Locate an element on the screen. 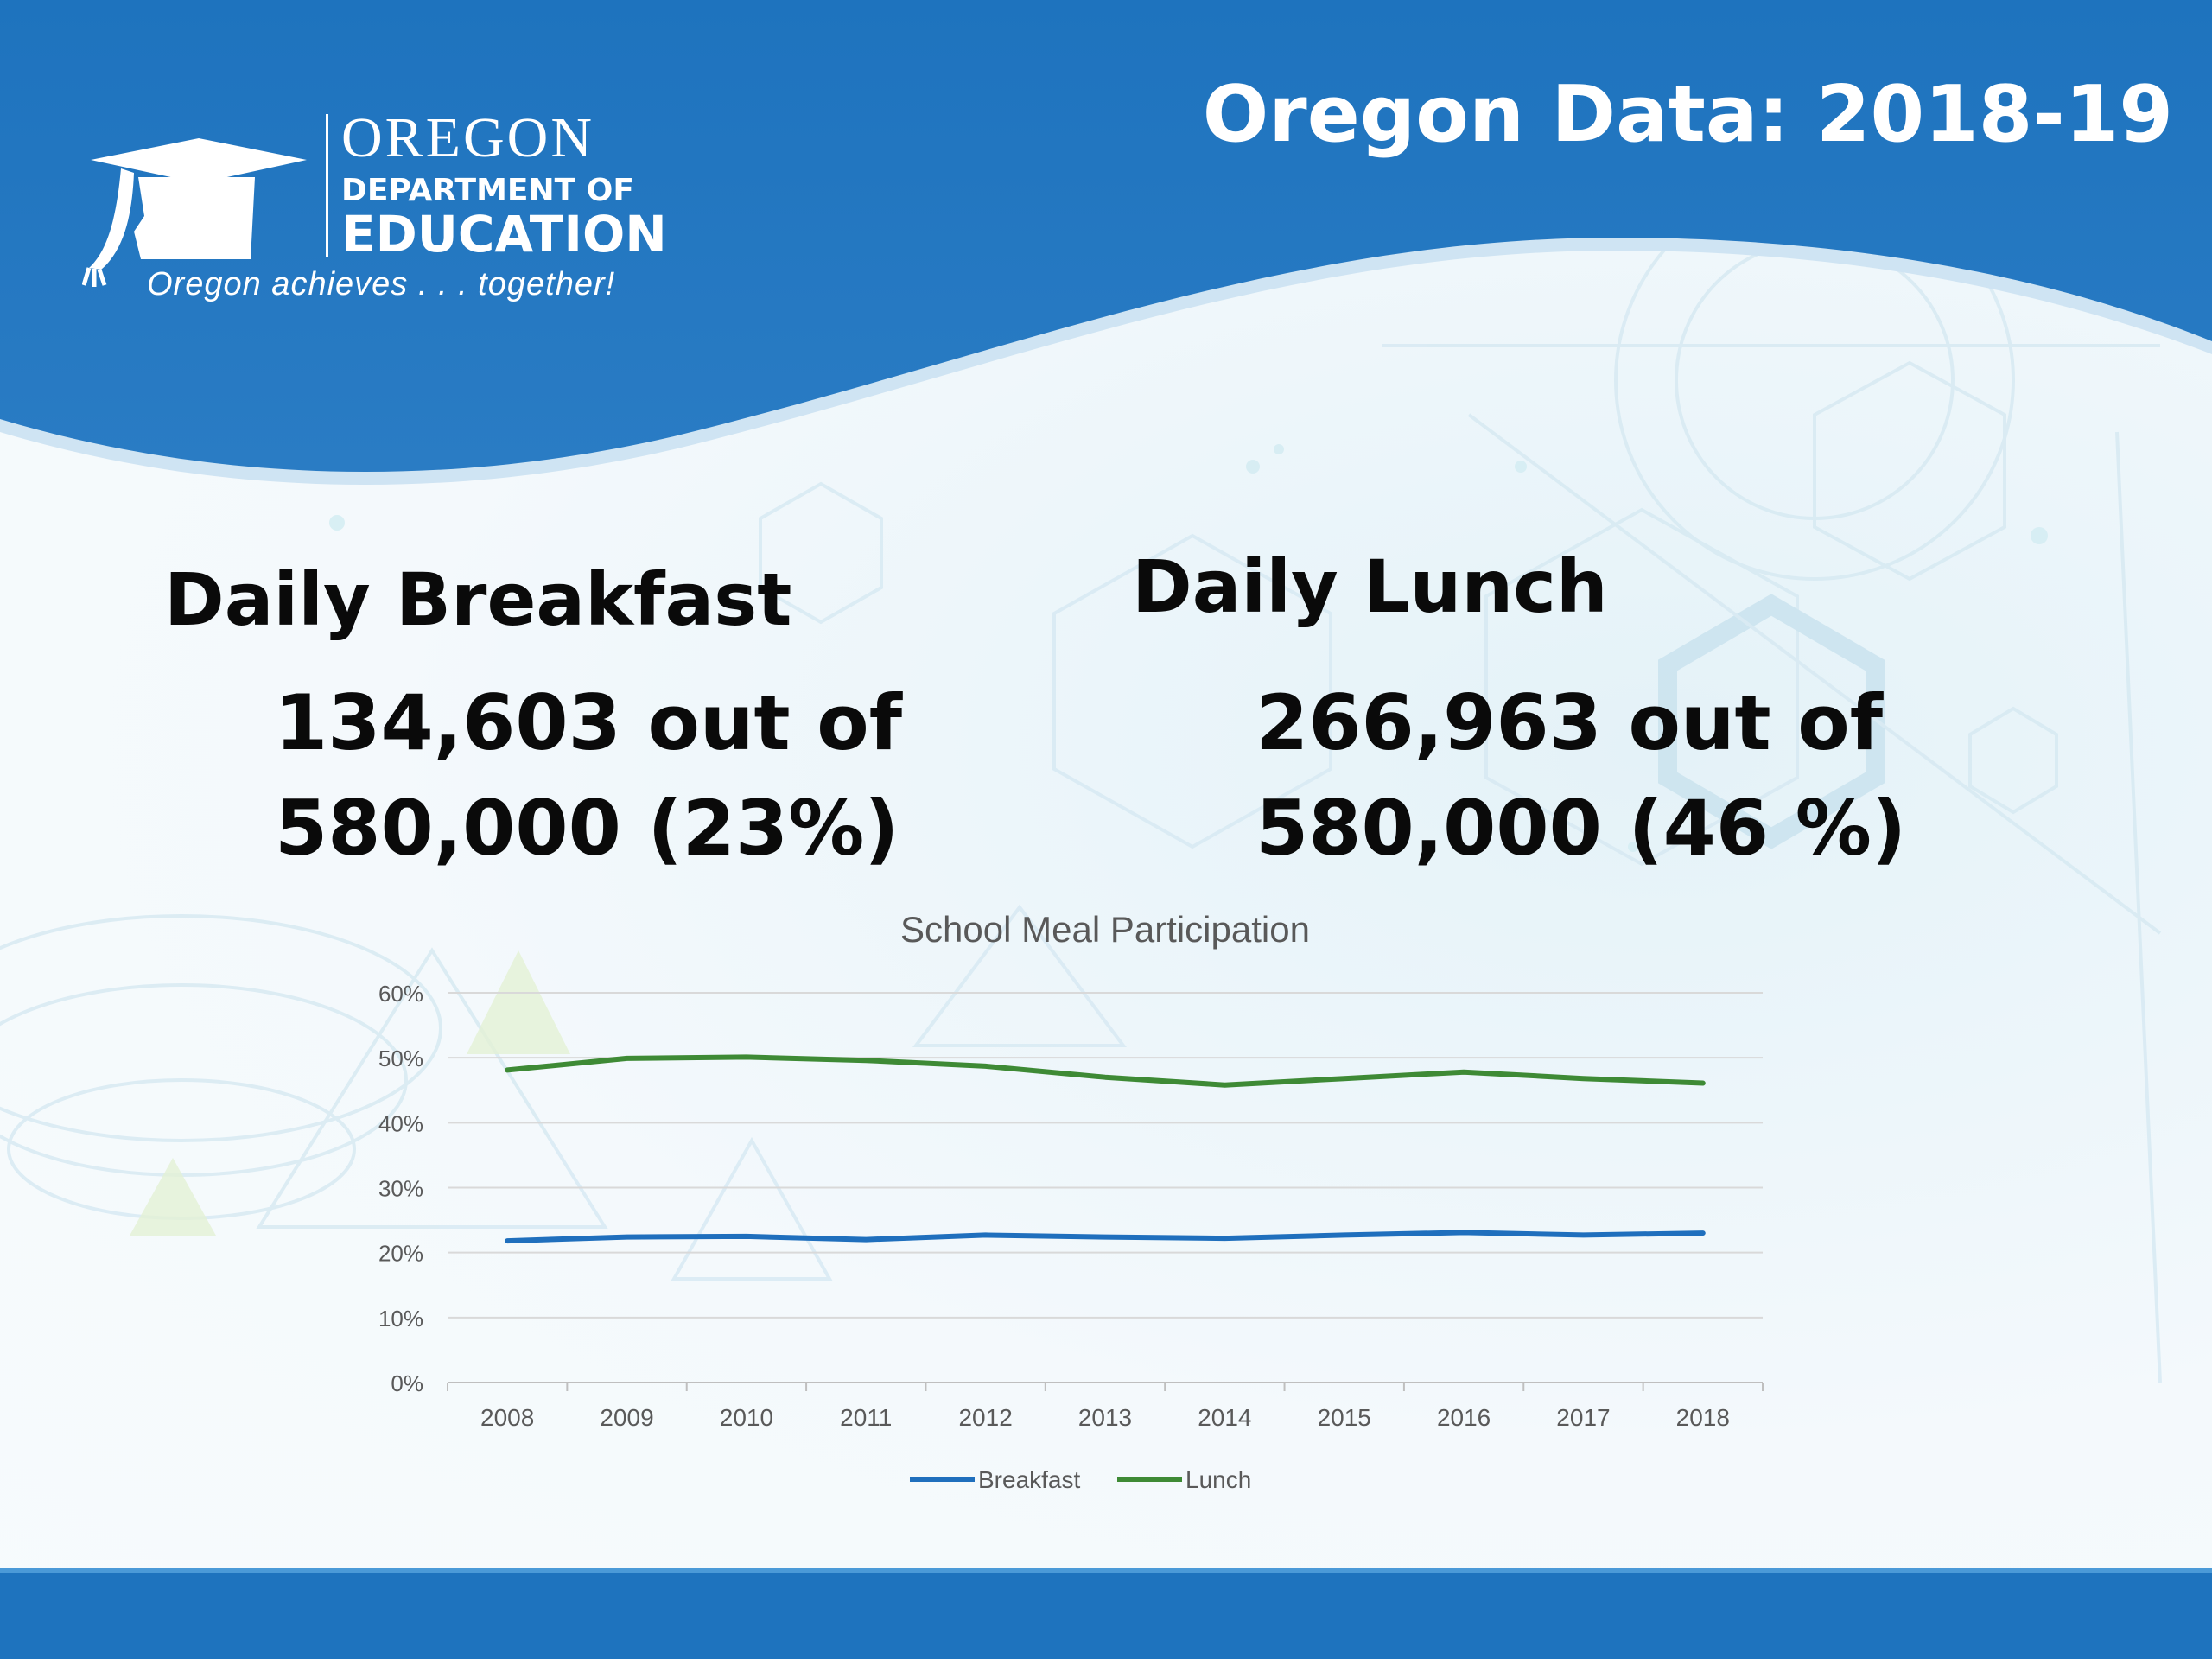  x-tick-label: 2012 is located at coordinates (985, 1417).